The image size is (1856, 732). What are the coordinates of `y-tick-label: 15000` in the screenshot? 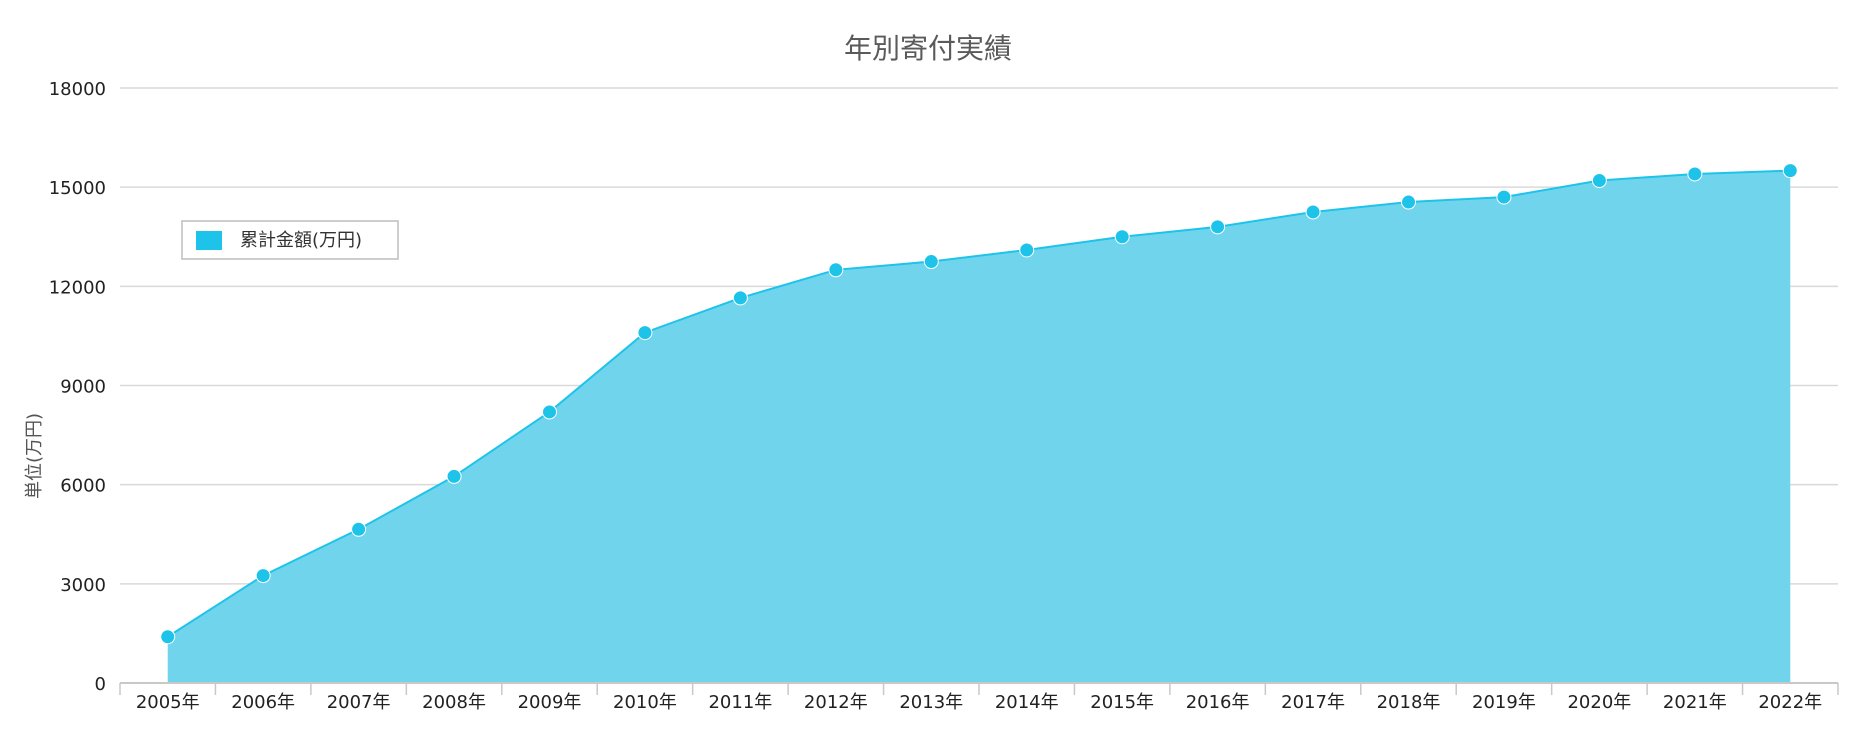 It's located at (77, 188).